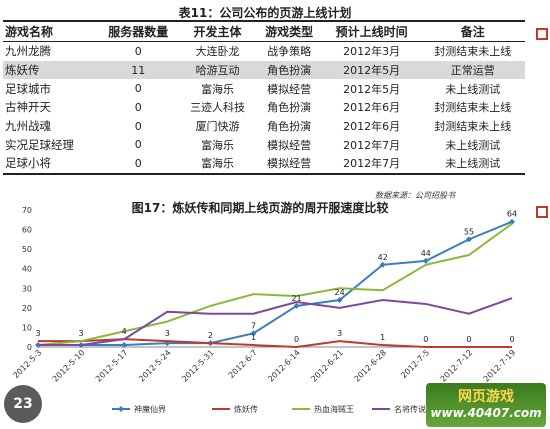 This screenshot has width=550, height=429. Describe the element at coordinates (217, 70) in the screenshot. I see `table-cell: 哈游互动` at that location.